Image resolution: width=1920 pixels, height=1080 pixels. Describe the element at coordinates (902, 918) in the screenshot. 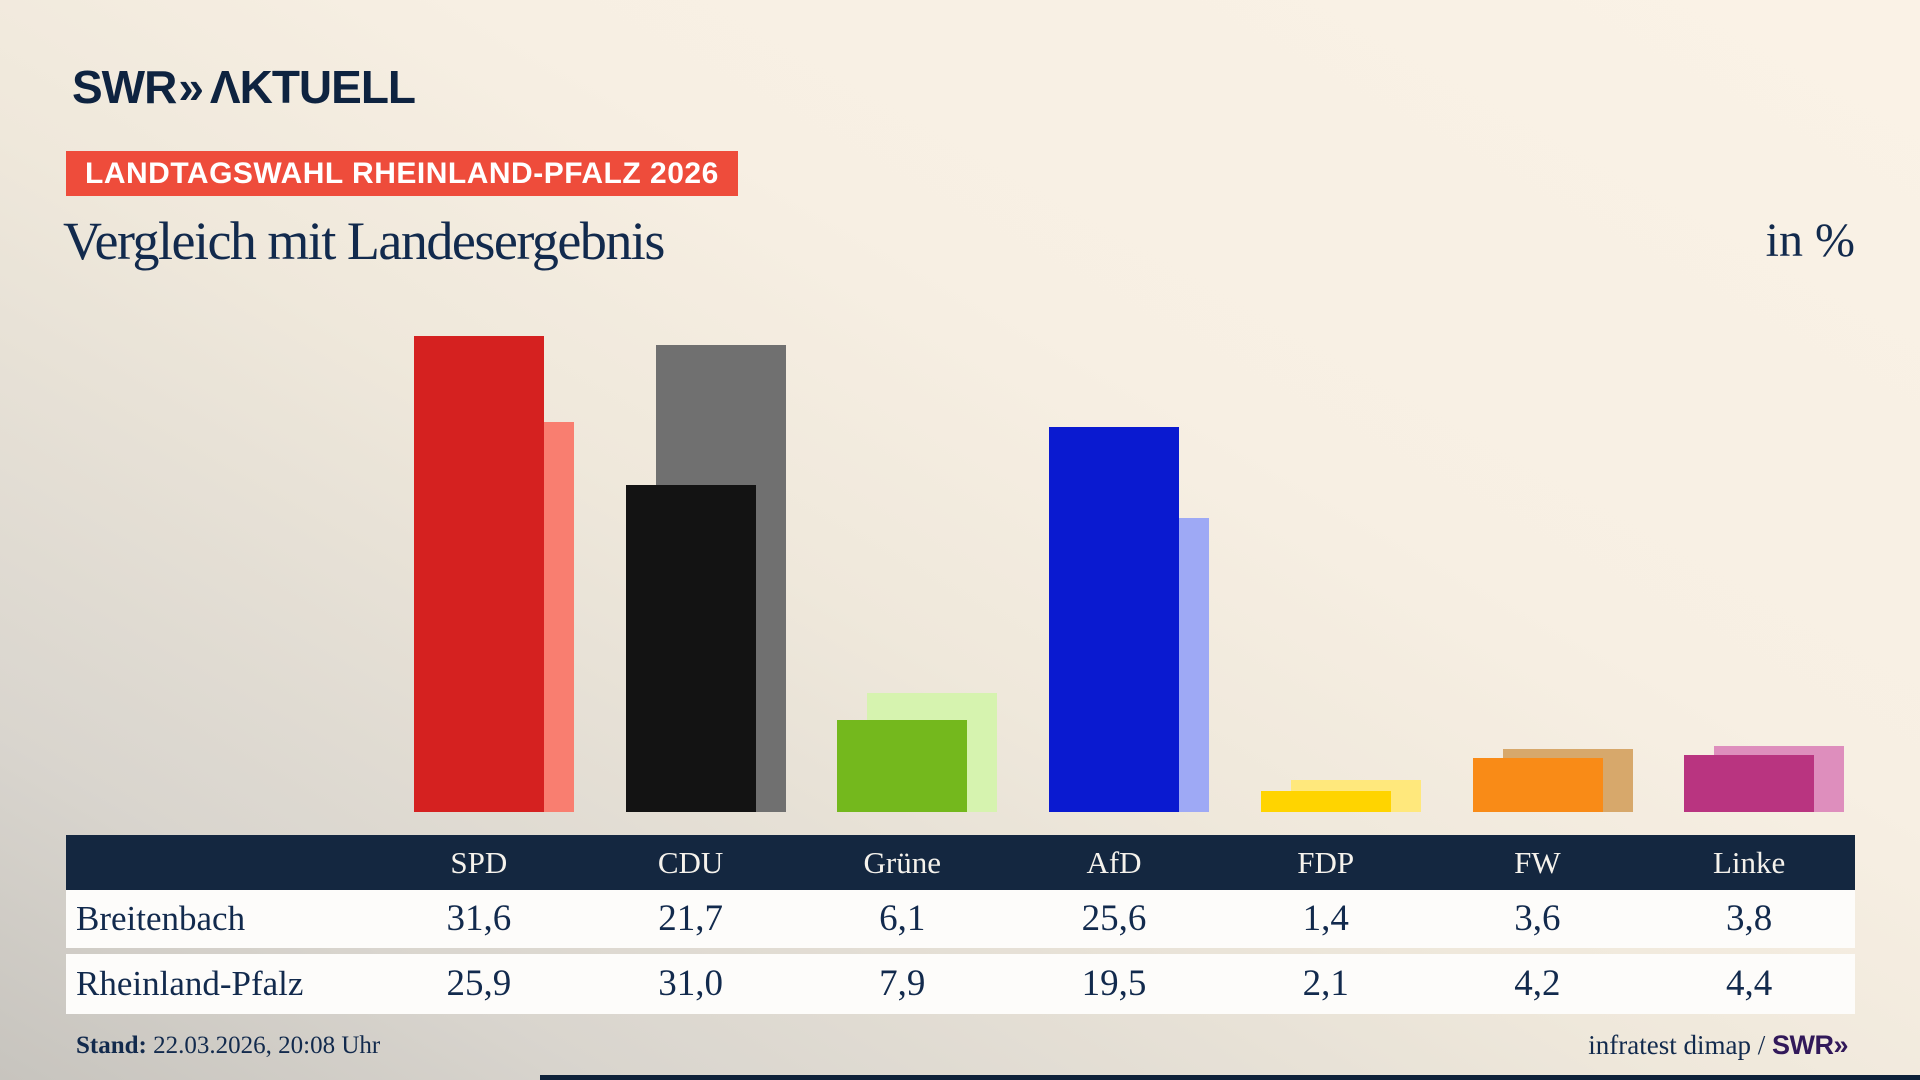

I see `value-Grüne: 6,1` at that location.